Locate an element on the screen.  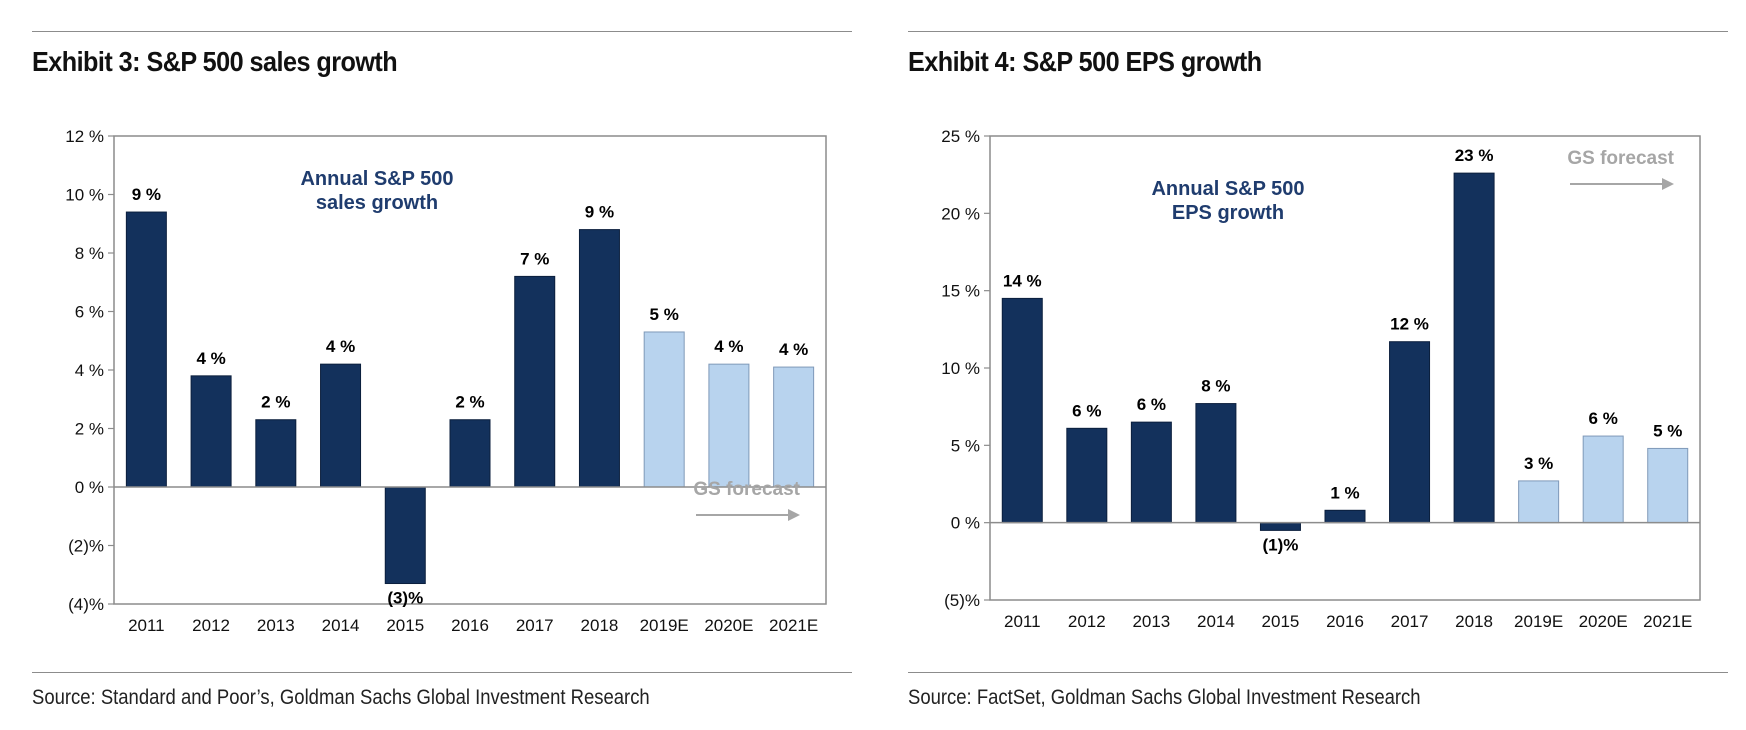
data-label: (1)% is located at coordinates (1281, 544).